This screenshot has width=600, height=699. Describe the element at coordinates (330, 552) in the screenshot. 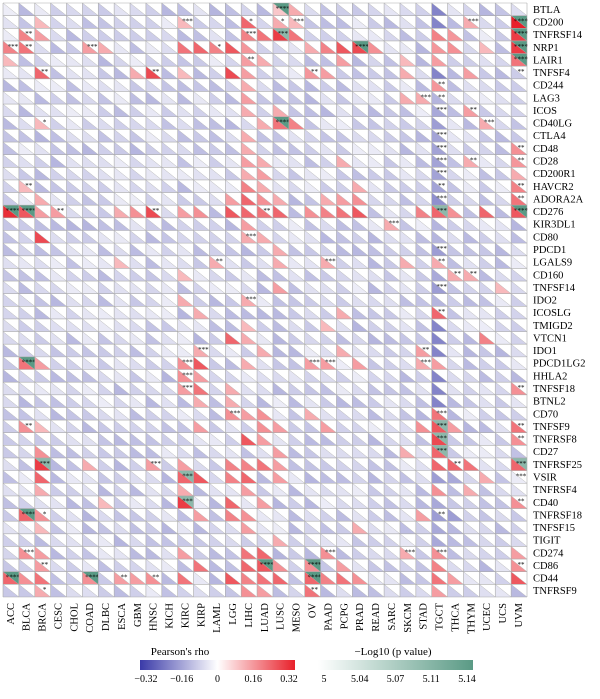

I see `star-CD274-PAAD: ***` at that location.